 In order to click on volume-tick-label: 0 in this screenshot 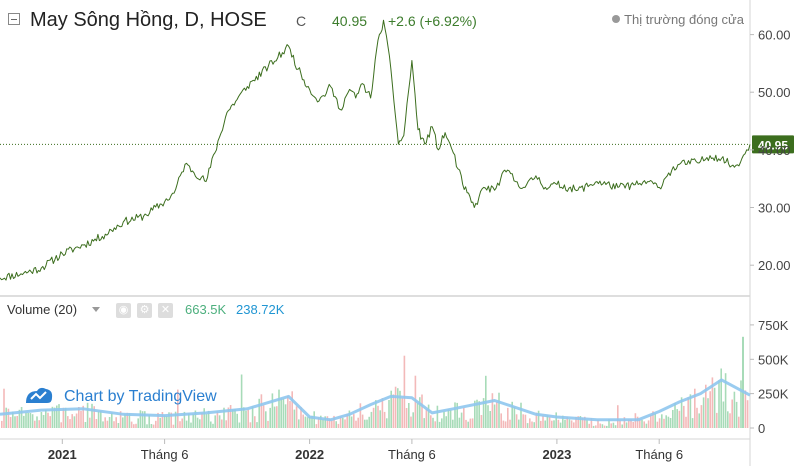, I will do `click(761, 428)`.